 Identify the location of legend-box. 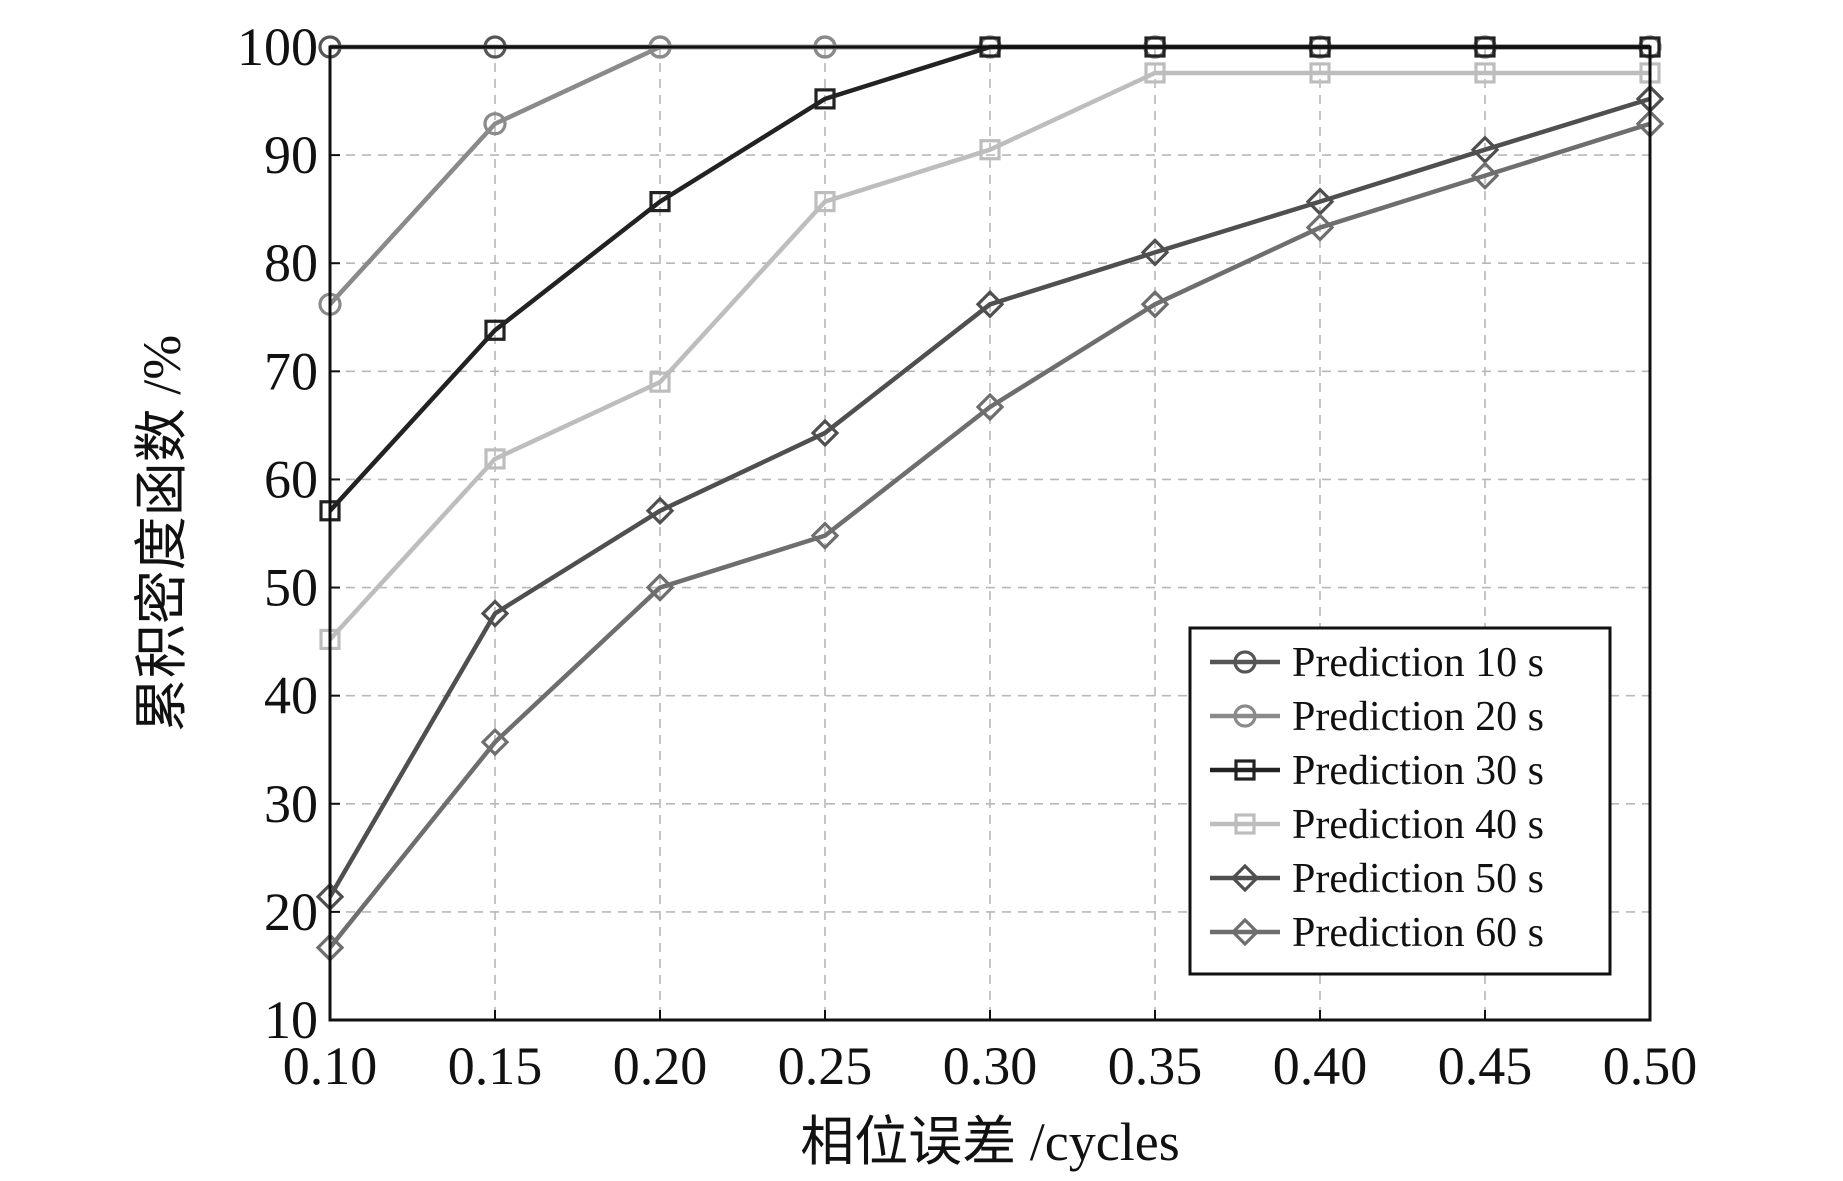
(1400, 801).